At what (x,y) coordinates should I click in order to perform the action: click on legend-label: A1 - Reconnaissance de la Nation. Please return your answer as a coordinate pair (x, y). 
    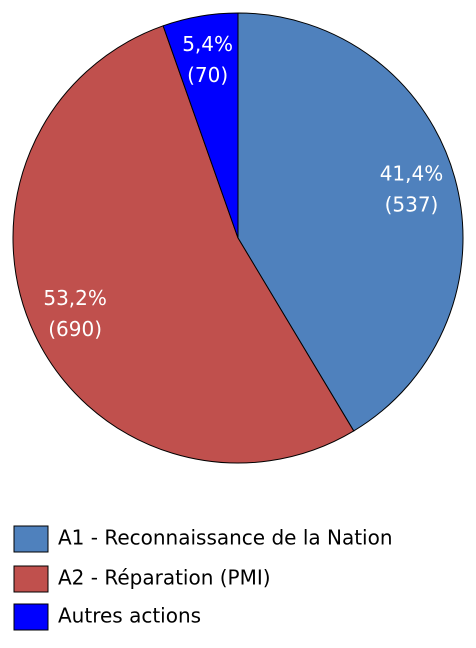
    Looking at the image, I should click on (225, 538).